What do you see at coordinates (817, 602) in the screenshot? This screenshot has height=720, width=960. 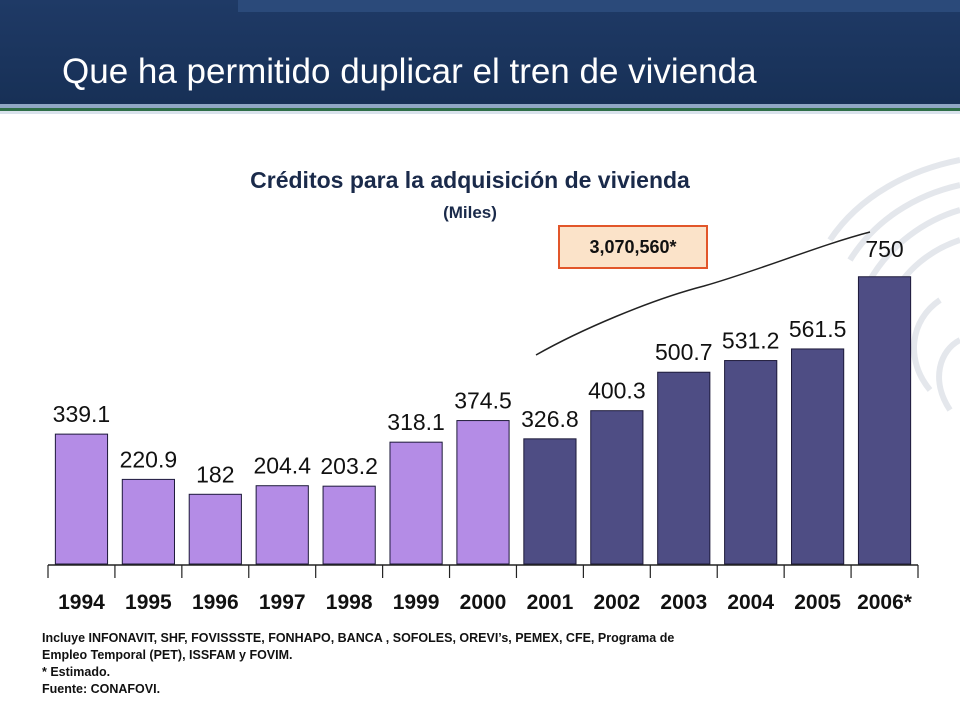 I see `x-tick-label: 2005` at bounding box center [817, 602].